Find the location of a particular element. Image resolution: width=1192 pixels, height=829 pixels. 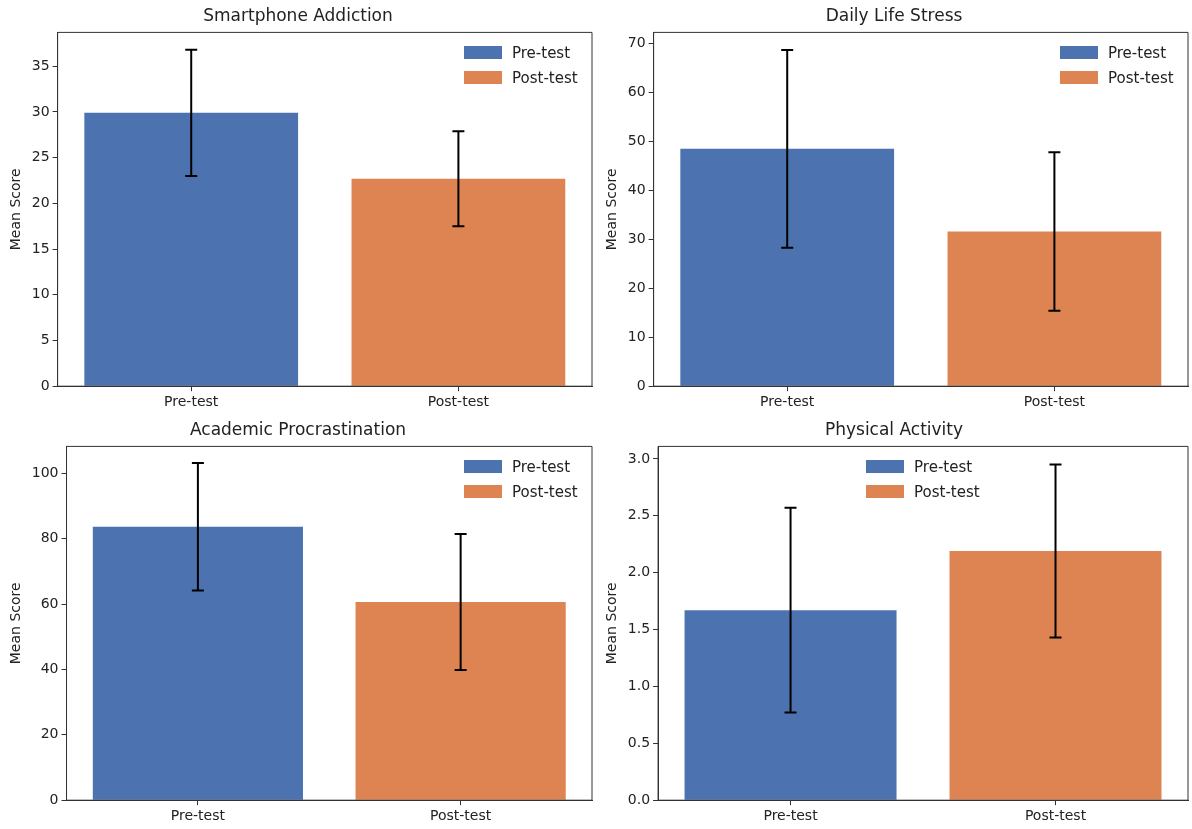

y-tick-label: 25 is located at coordinates (40, 156).